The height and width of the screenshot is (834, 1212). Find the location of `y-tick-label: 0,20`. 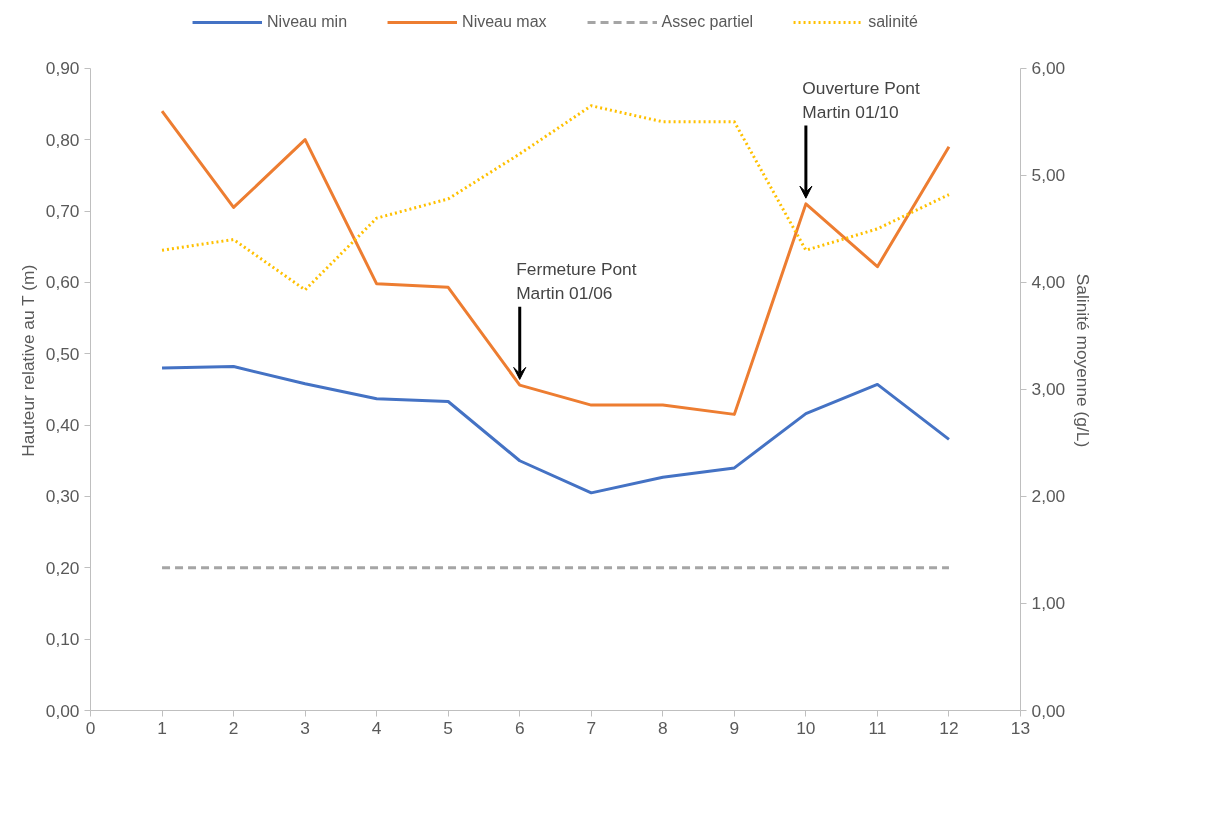

y-tick-label: 0,20 is located at coordinates (62, 567).